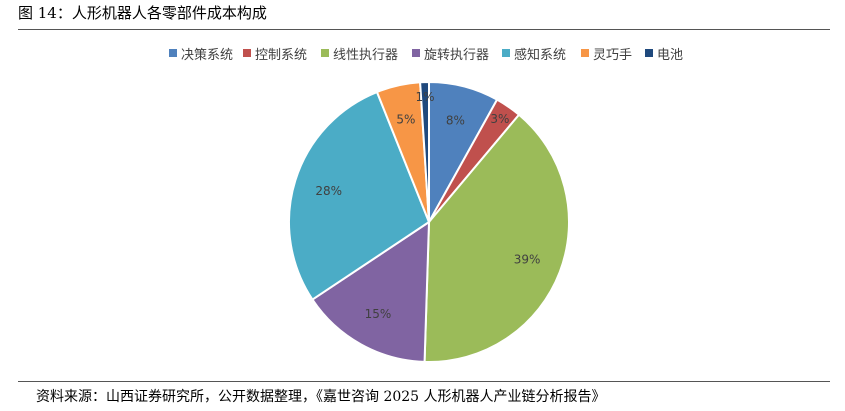 This screenshot has width=845, height=411. I want to click on top-rule, so click(424, 29).